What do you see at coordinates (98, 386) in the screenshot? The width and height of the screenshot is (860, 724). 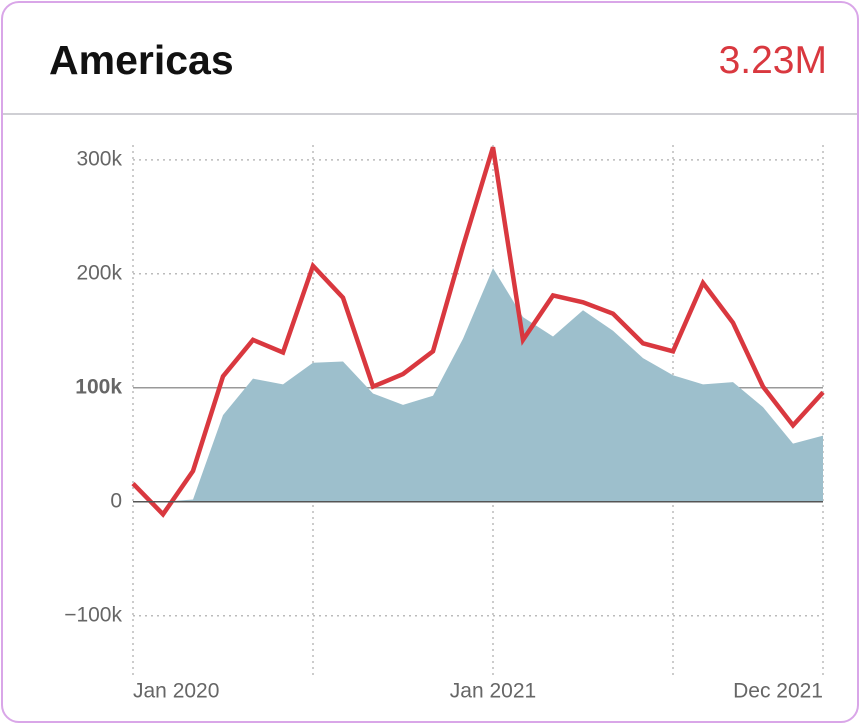 I see `y-tick-label: 100k` at bounding box center [98, 386].